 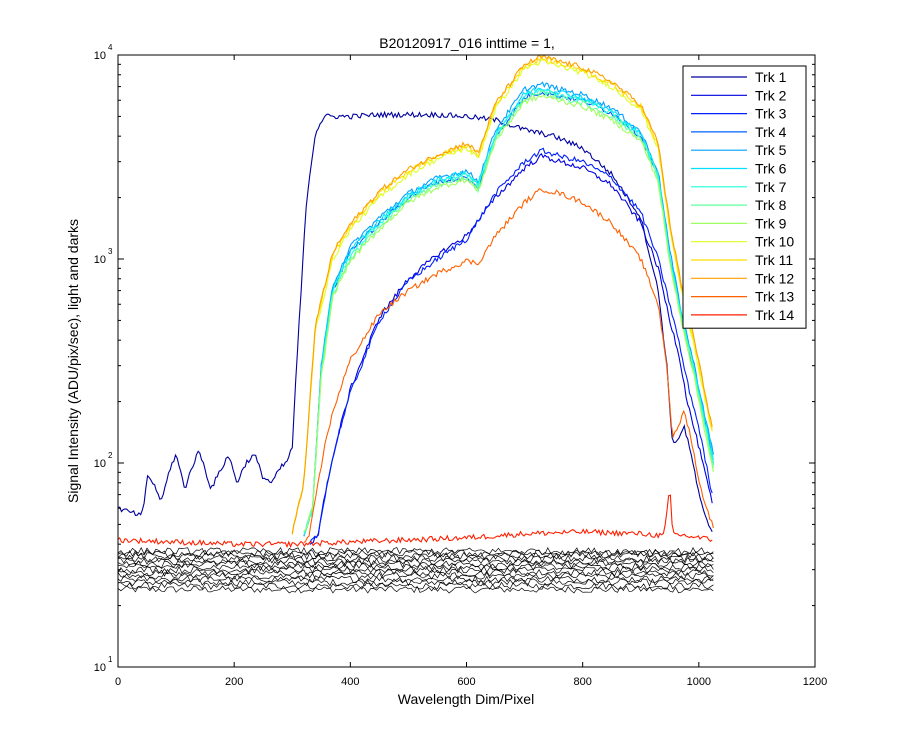 I want to click on legend-entry: Trk 5, so click(x=771, y=150).